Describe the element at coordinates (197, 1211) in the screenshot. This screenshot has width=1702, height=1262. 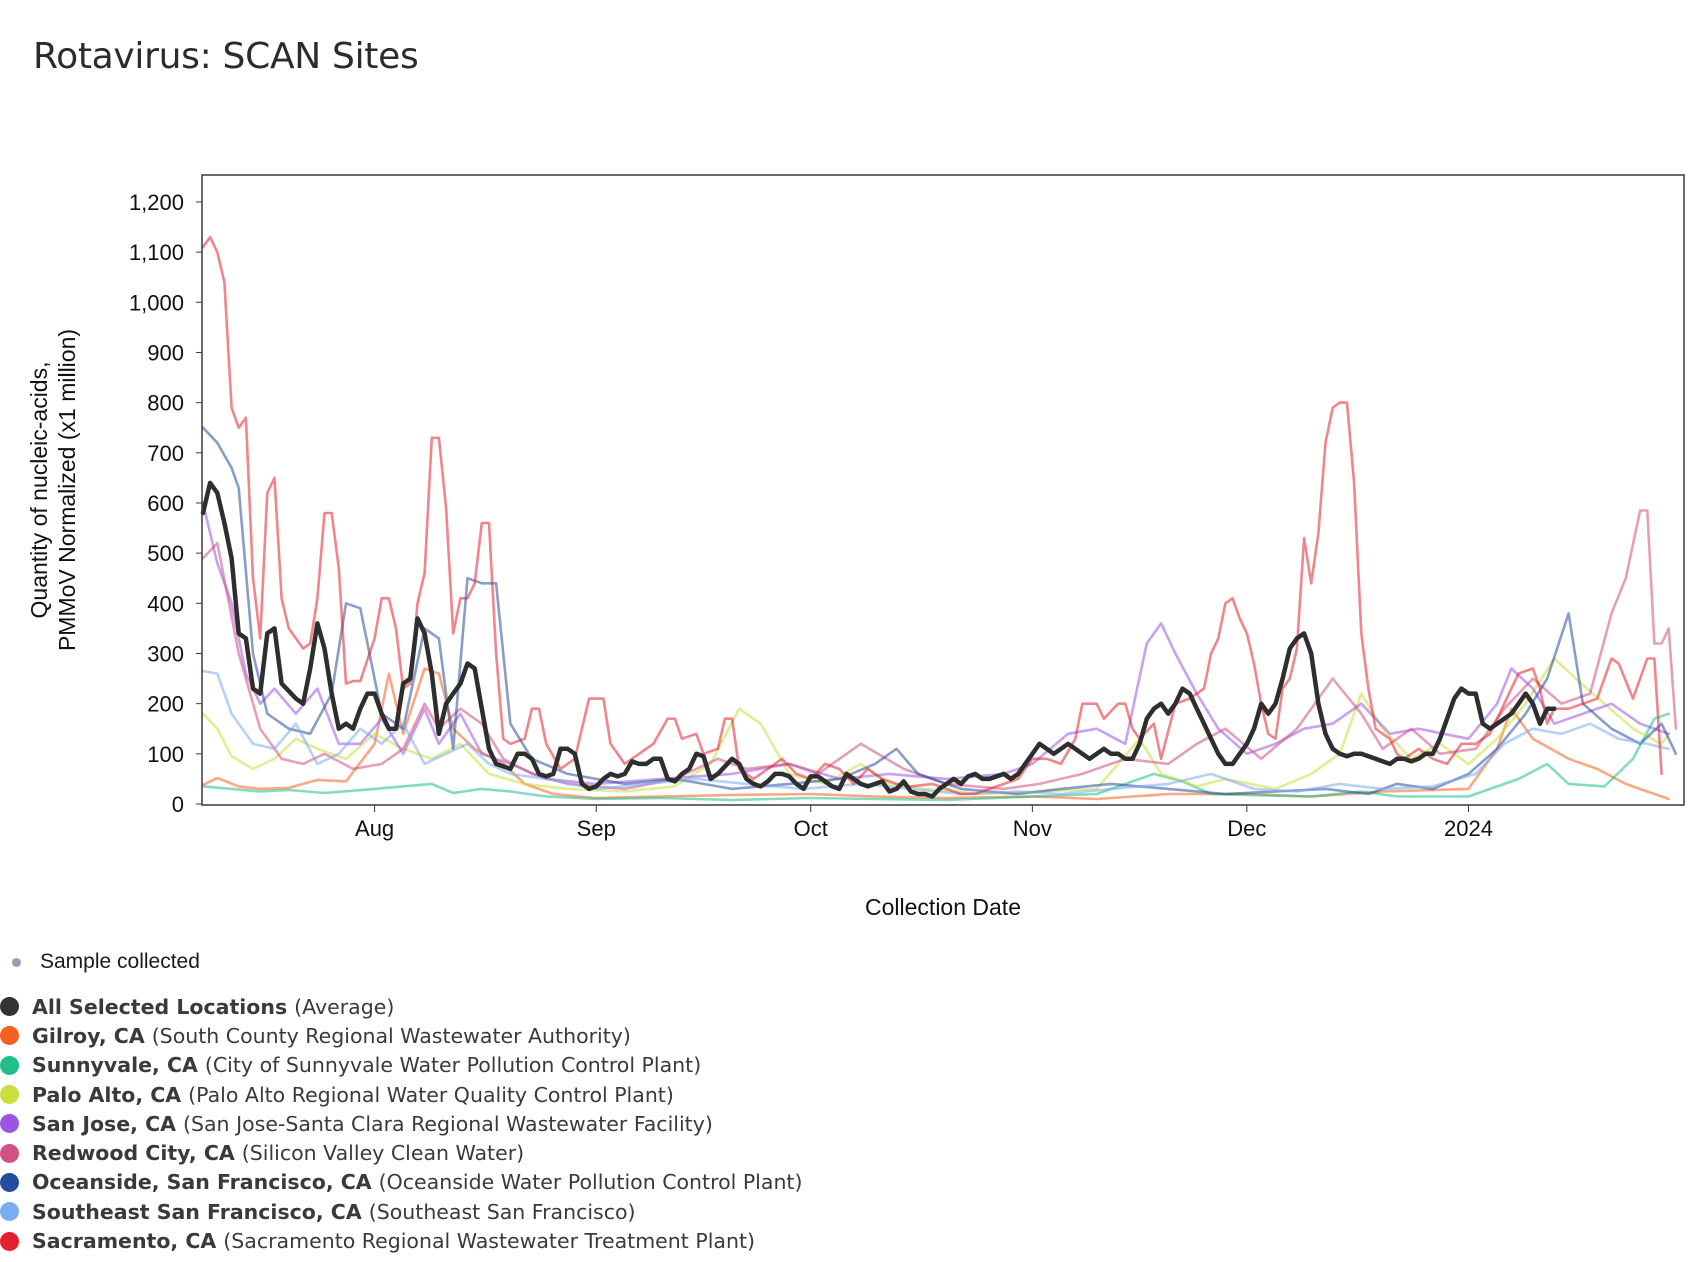
I see `legend-item-name: Southeast San Francisco, CA` at that location.